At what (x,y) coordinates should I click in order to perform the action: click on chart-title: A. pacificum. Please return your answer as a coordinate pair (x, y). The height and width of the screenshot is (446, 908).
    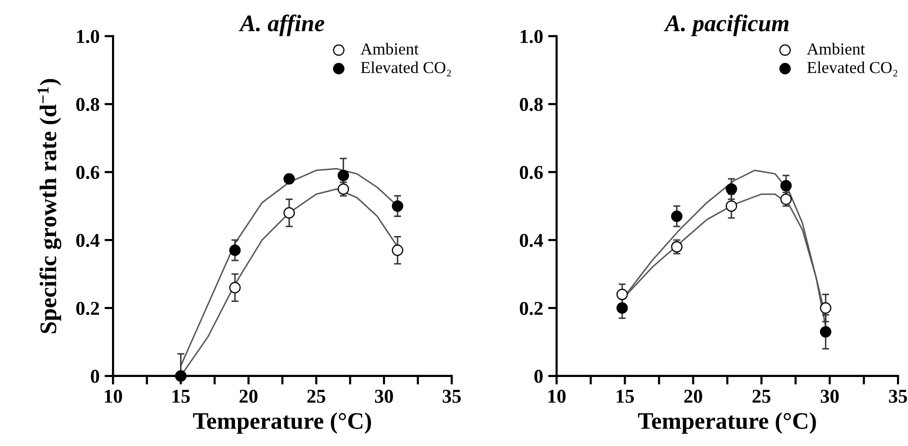
    Looking at the image, I should click on (726, 25).